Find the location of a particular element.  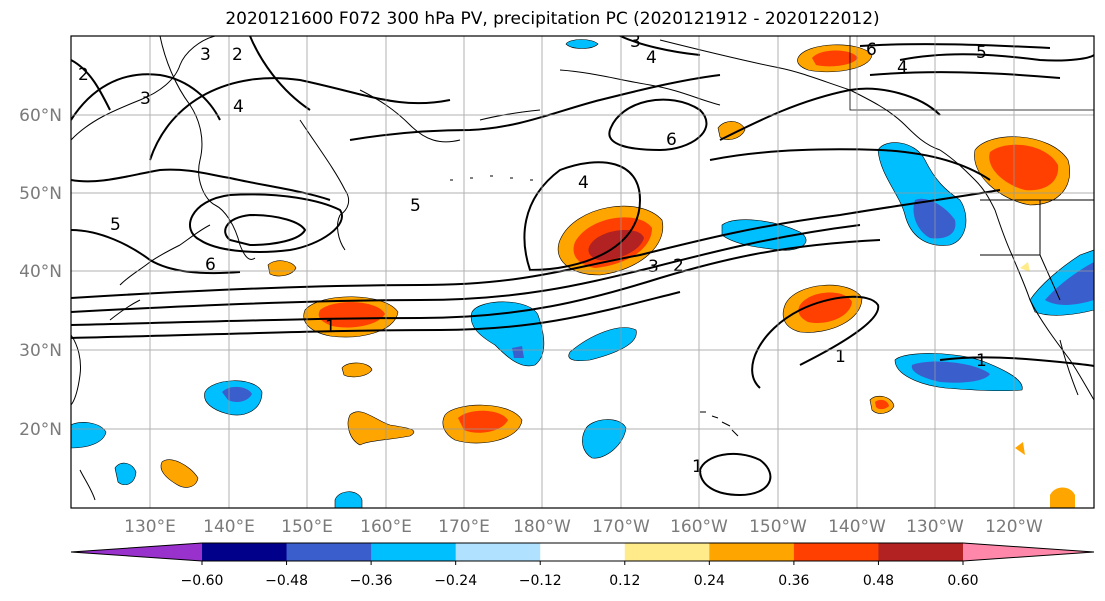

lat-label: 30°N is located at coordinates (40, 351).